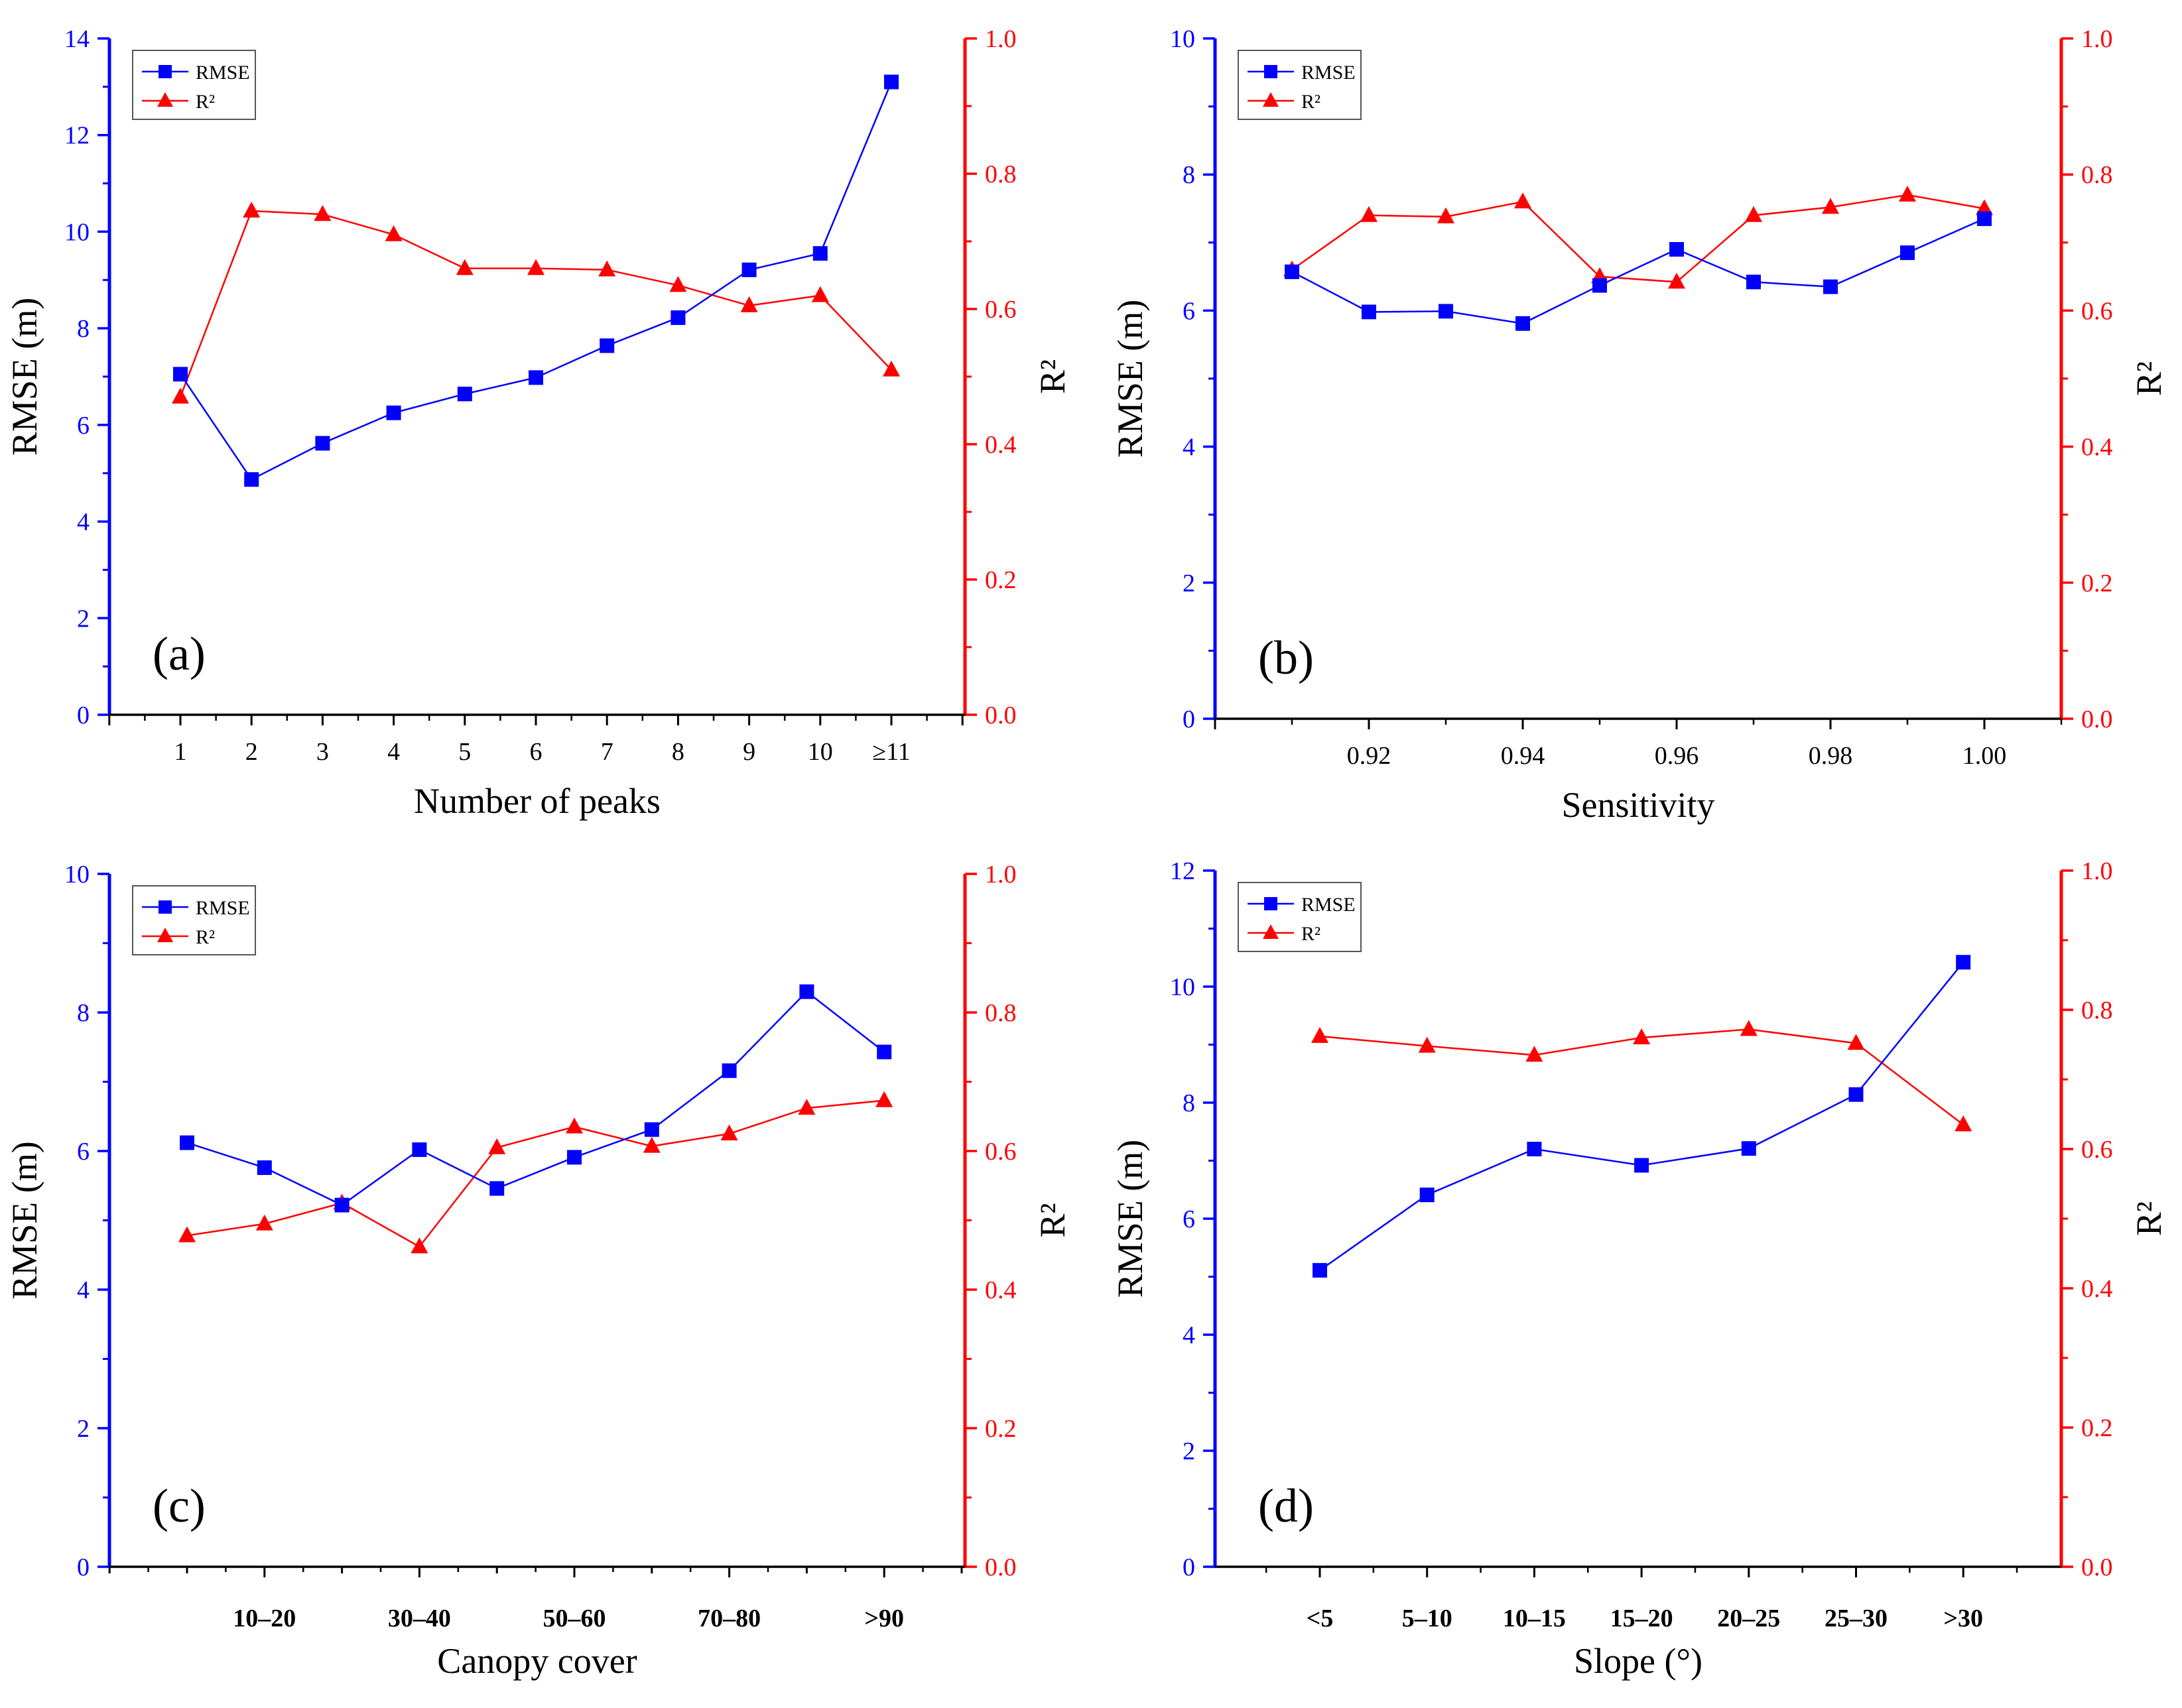 Image resolution: width=2182 pixels, height=1708 pixels. Describe the element at coordinates (419, 1618) in the screenshot. I see `x-tick-label: 30–40` at that location.